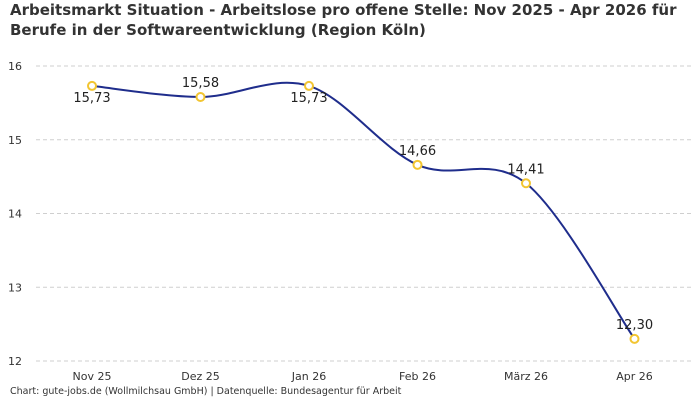  Describe the element at coordinates (634, 376) in the screenshot. I see `x-tick-label: Apr 26` at that location.